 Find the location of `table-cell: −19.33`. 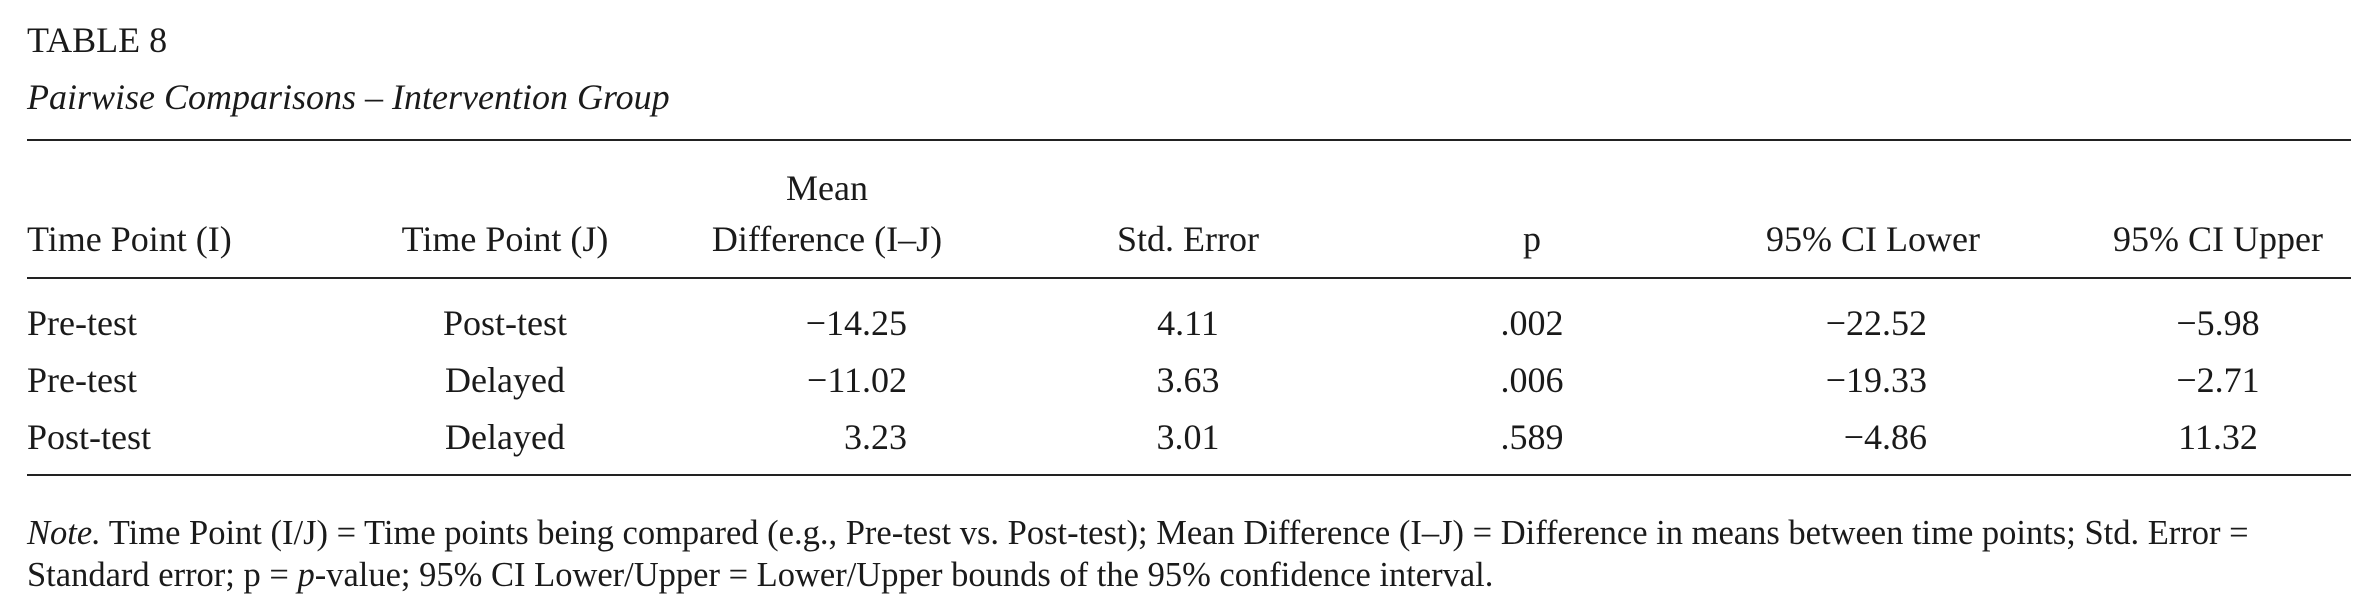

table-cell: −19.33 is located at coordinates (1876, 380).